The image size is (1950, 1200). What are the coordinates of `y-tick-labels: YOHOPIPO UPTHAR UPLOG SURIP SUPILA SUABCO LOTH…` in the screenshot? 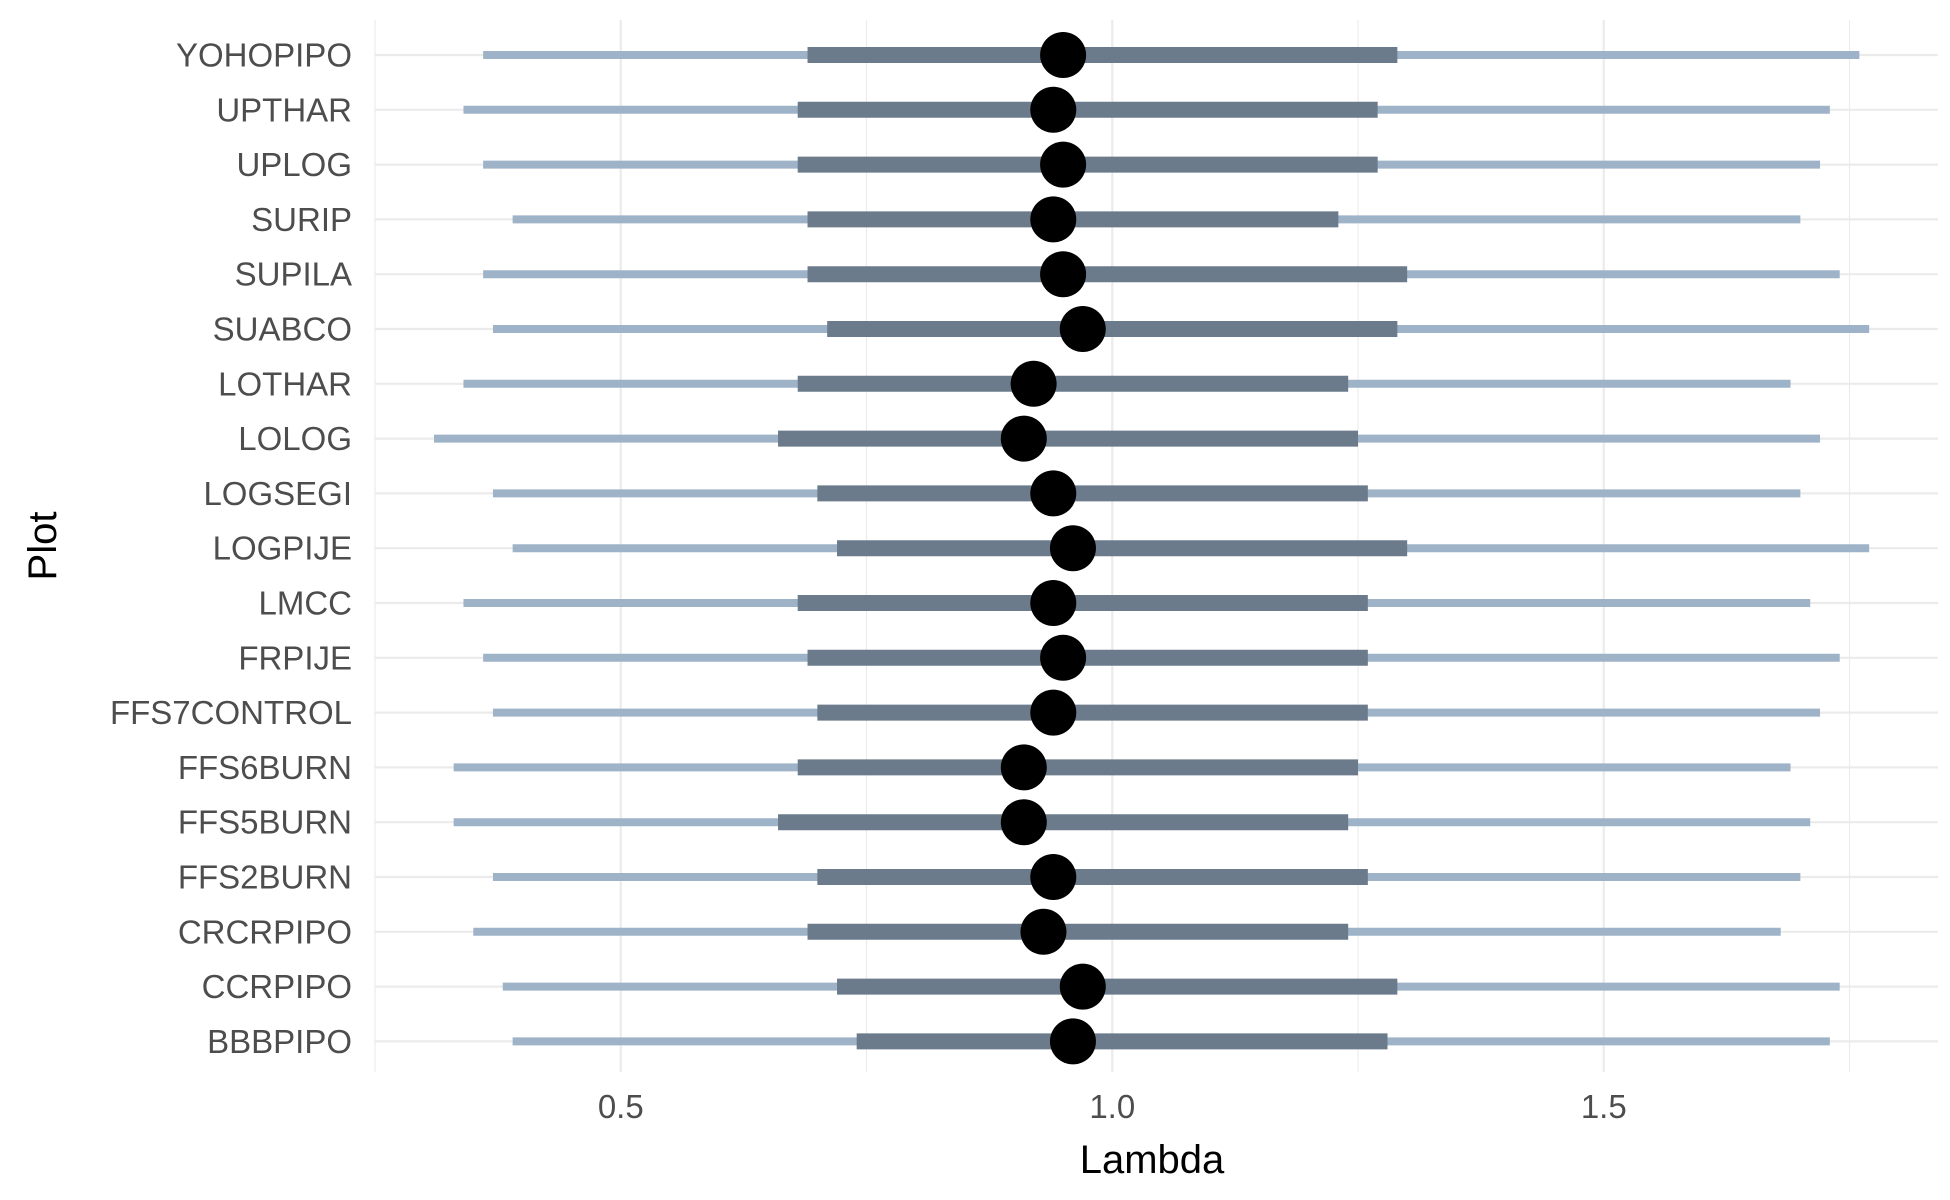 It's located at (231, 548).